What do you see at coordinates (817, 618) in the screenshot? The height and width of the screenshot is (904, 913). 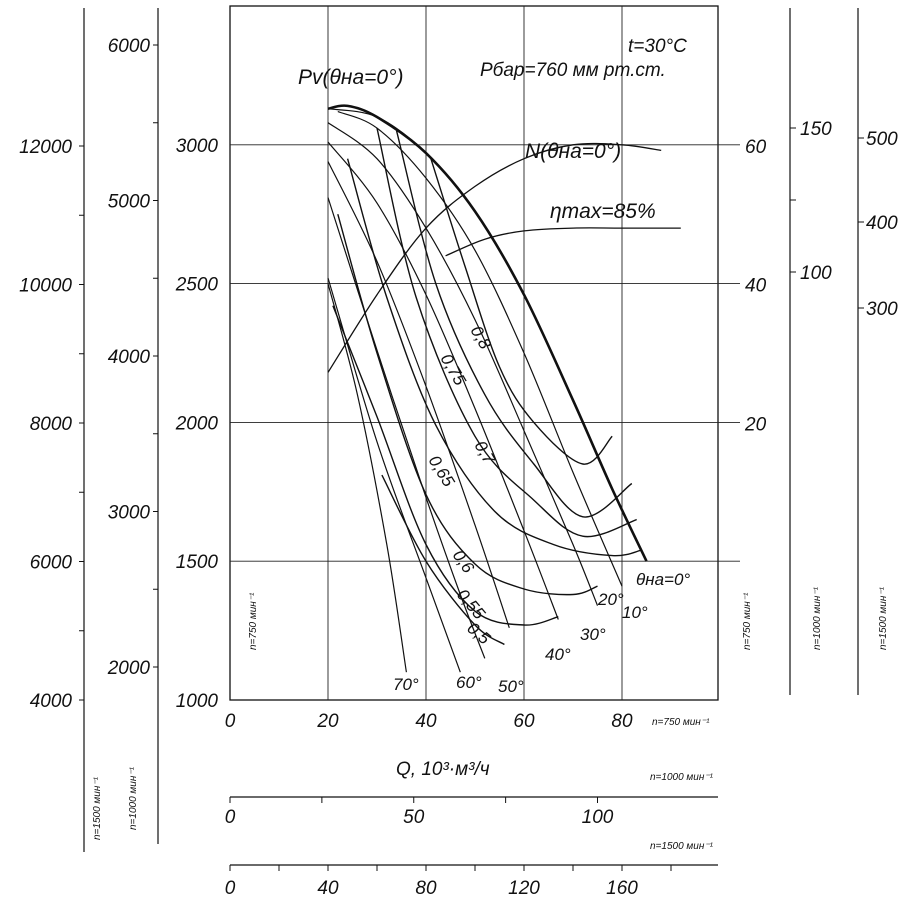 I see `n1000-rpm-label: n=1000 мин⁻¹` at bounding box center [817, 618].